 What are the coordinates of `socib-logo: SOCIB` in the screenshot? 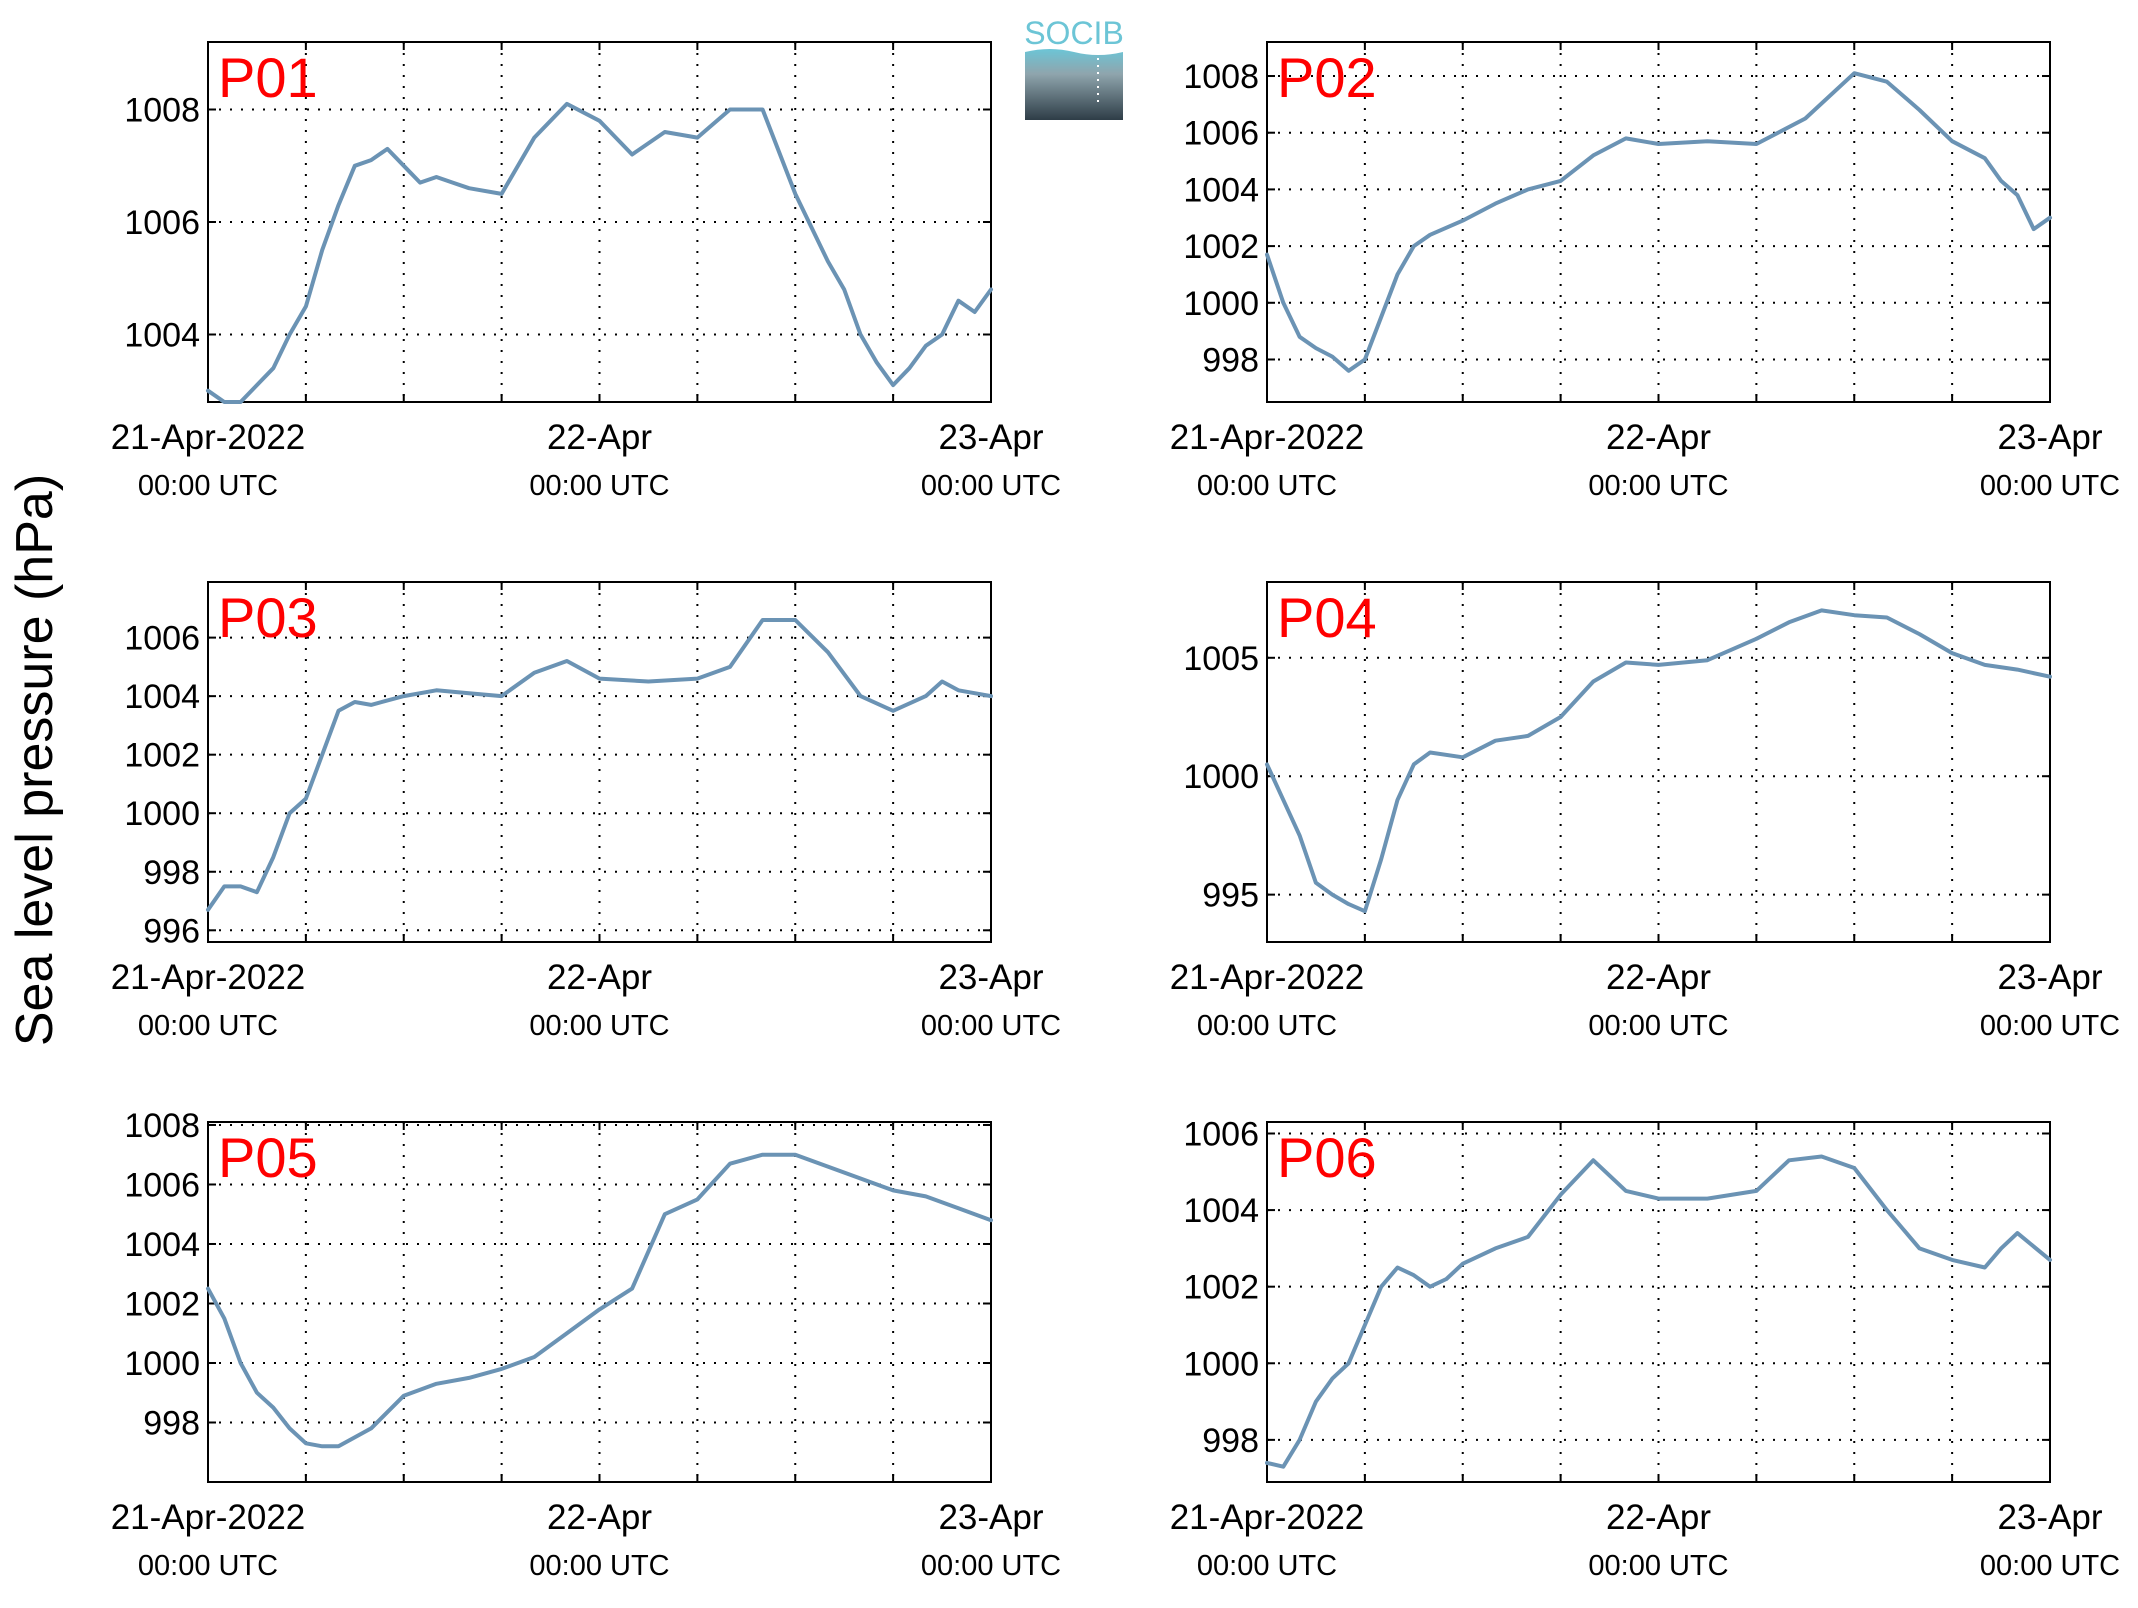 It's located at (1074, 67).